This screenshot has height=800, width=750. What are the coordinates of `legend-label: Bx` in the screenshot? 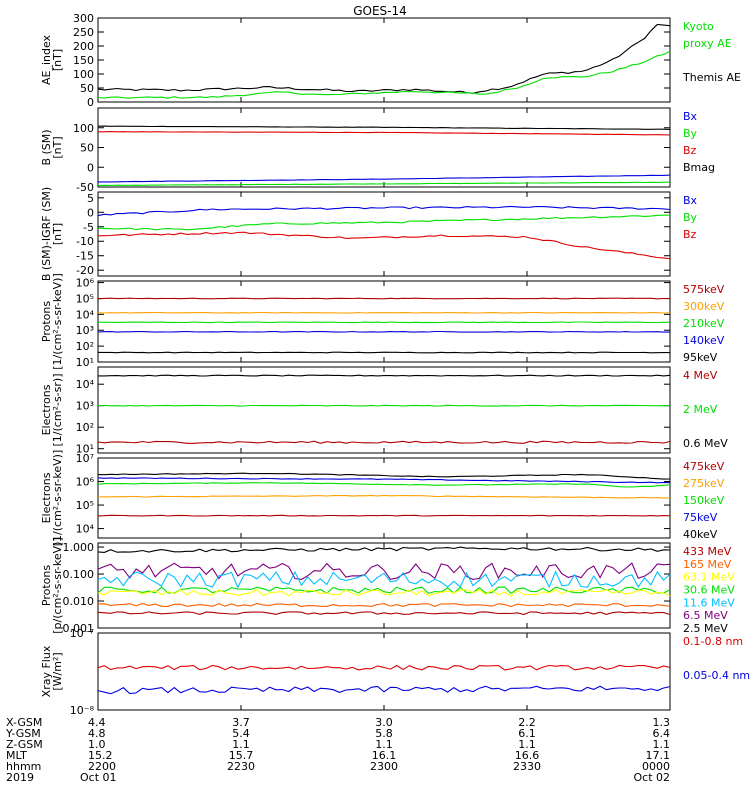 It's located at (690, 116).